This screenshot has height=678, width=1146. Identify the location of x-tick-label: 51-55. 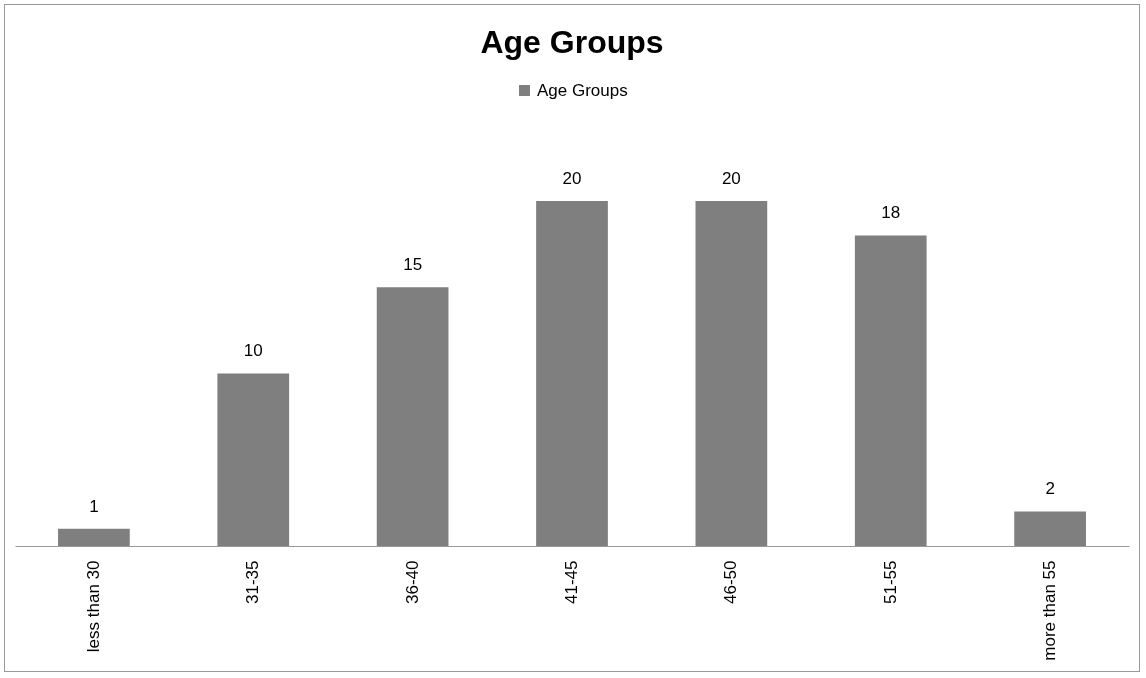
(890, 582).